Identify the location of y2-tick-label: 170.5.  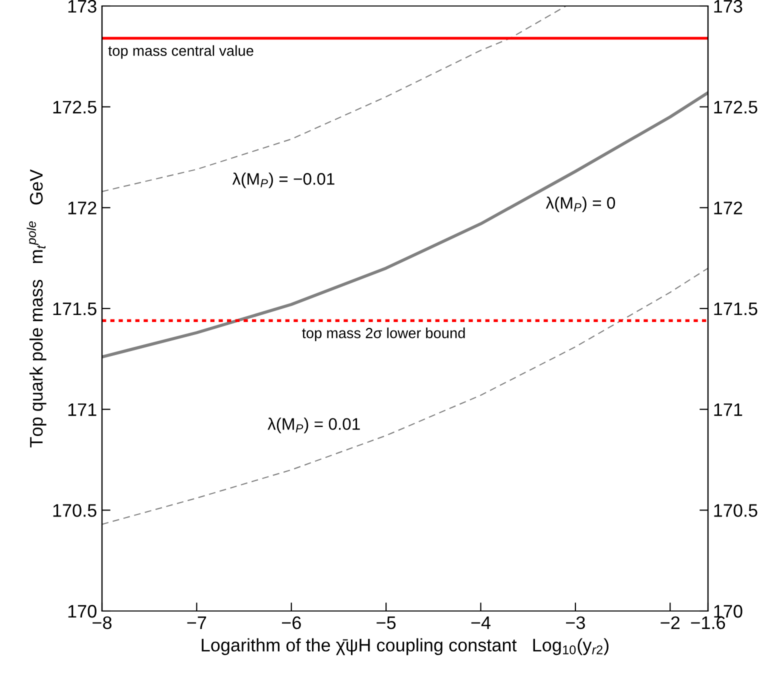
(736, 510).